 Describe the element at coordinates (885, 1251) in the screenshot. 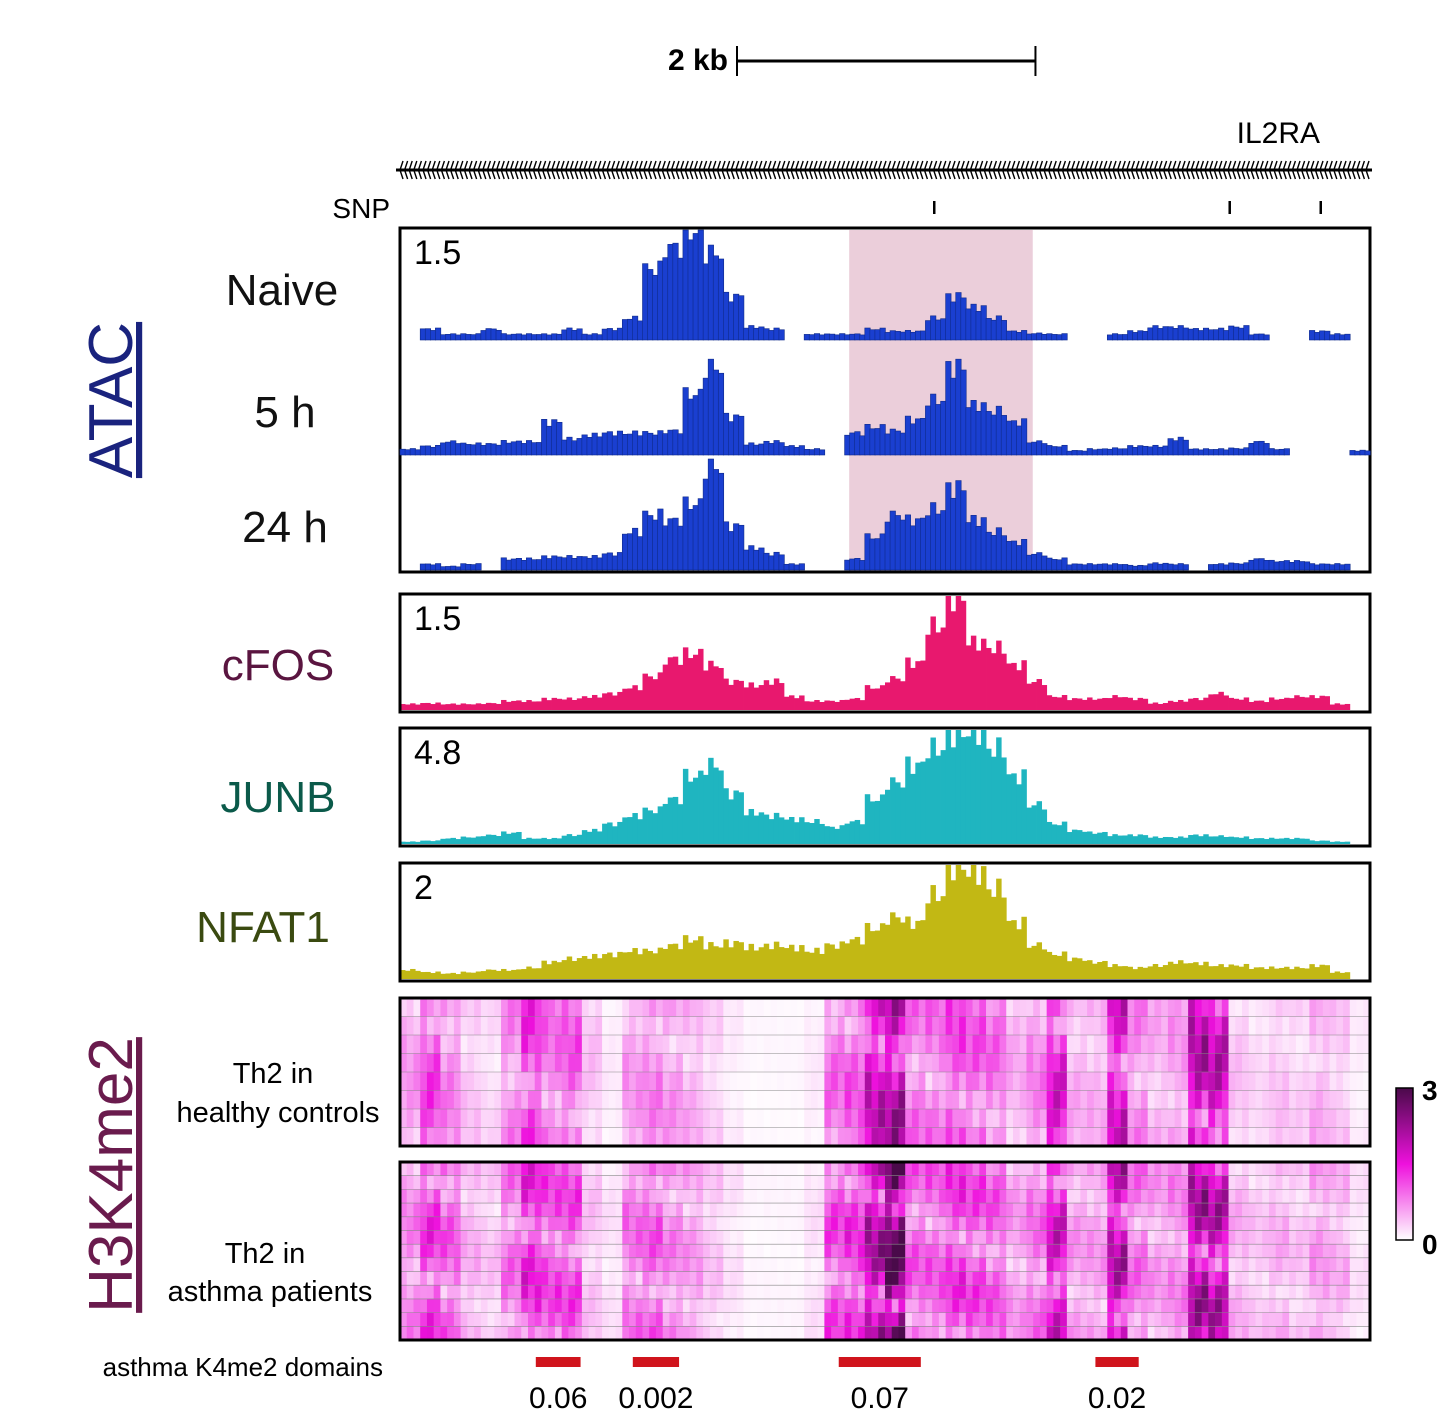

I see `heatmap` at that location.